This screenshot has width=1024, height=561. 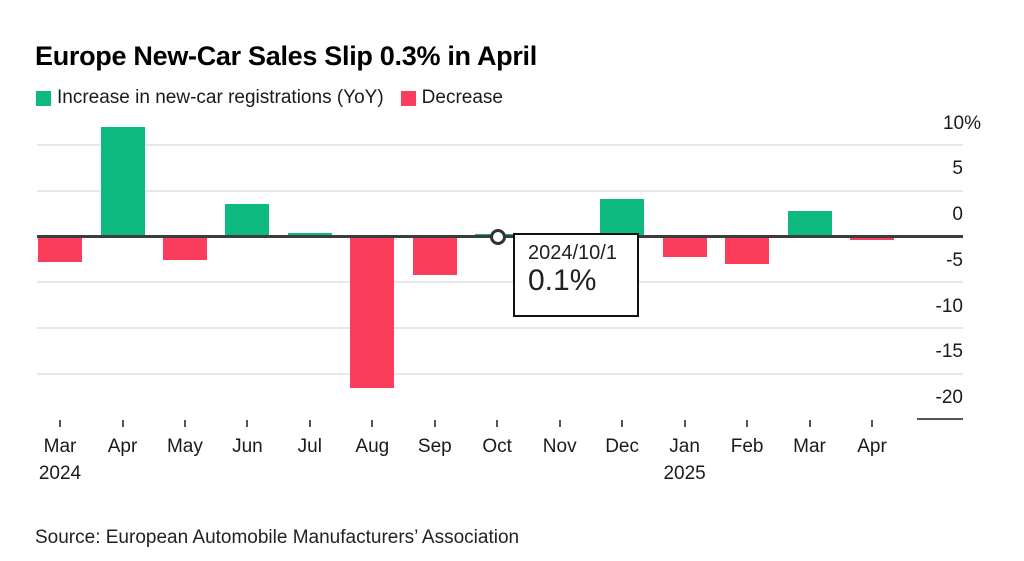 What do you see at coordinates (809, 223) in the screenshot?
I see `bar-mar` at bounding box center [809, 223].